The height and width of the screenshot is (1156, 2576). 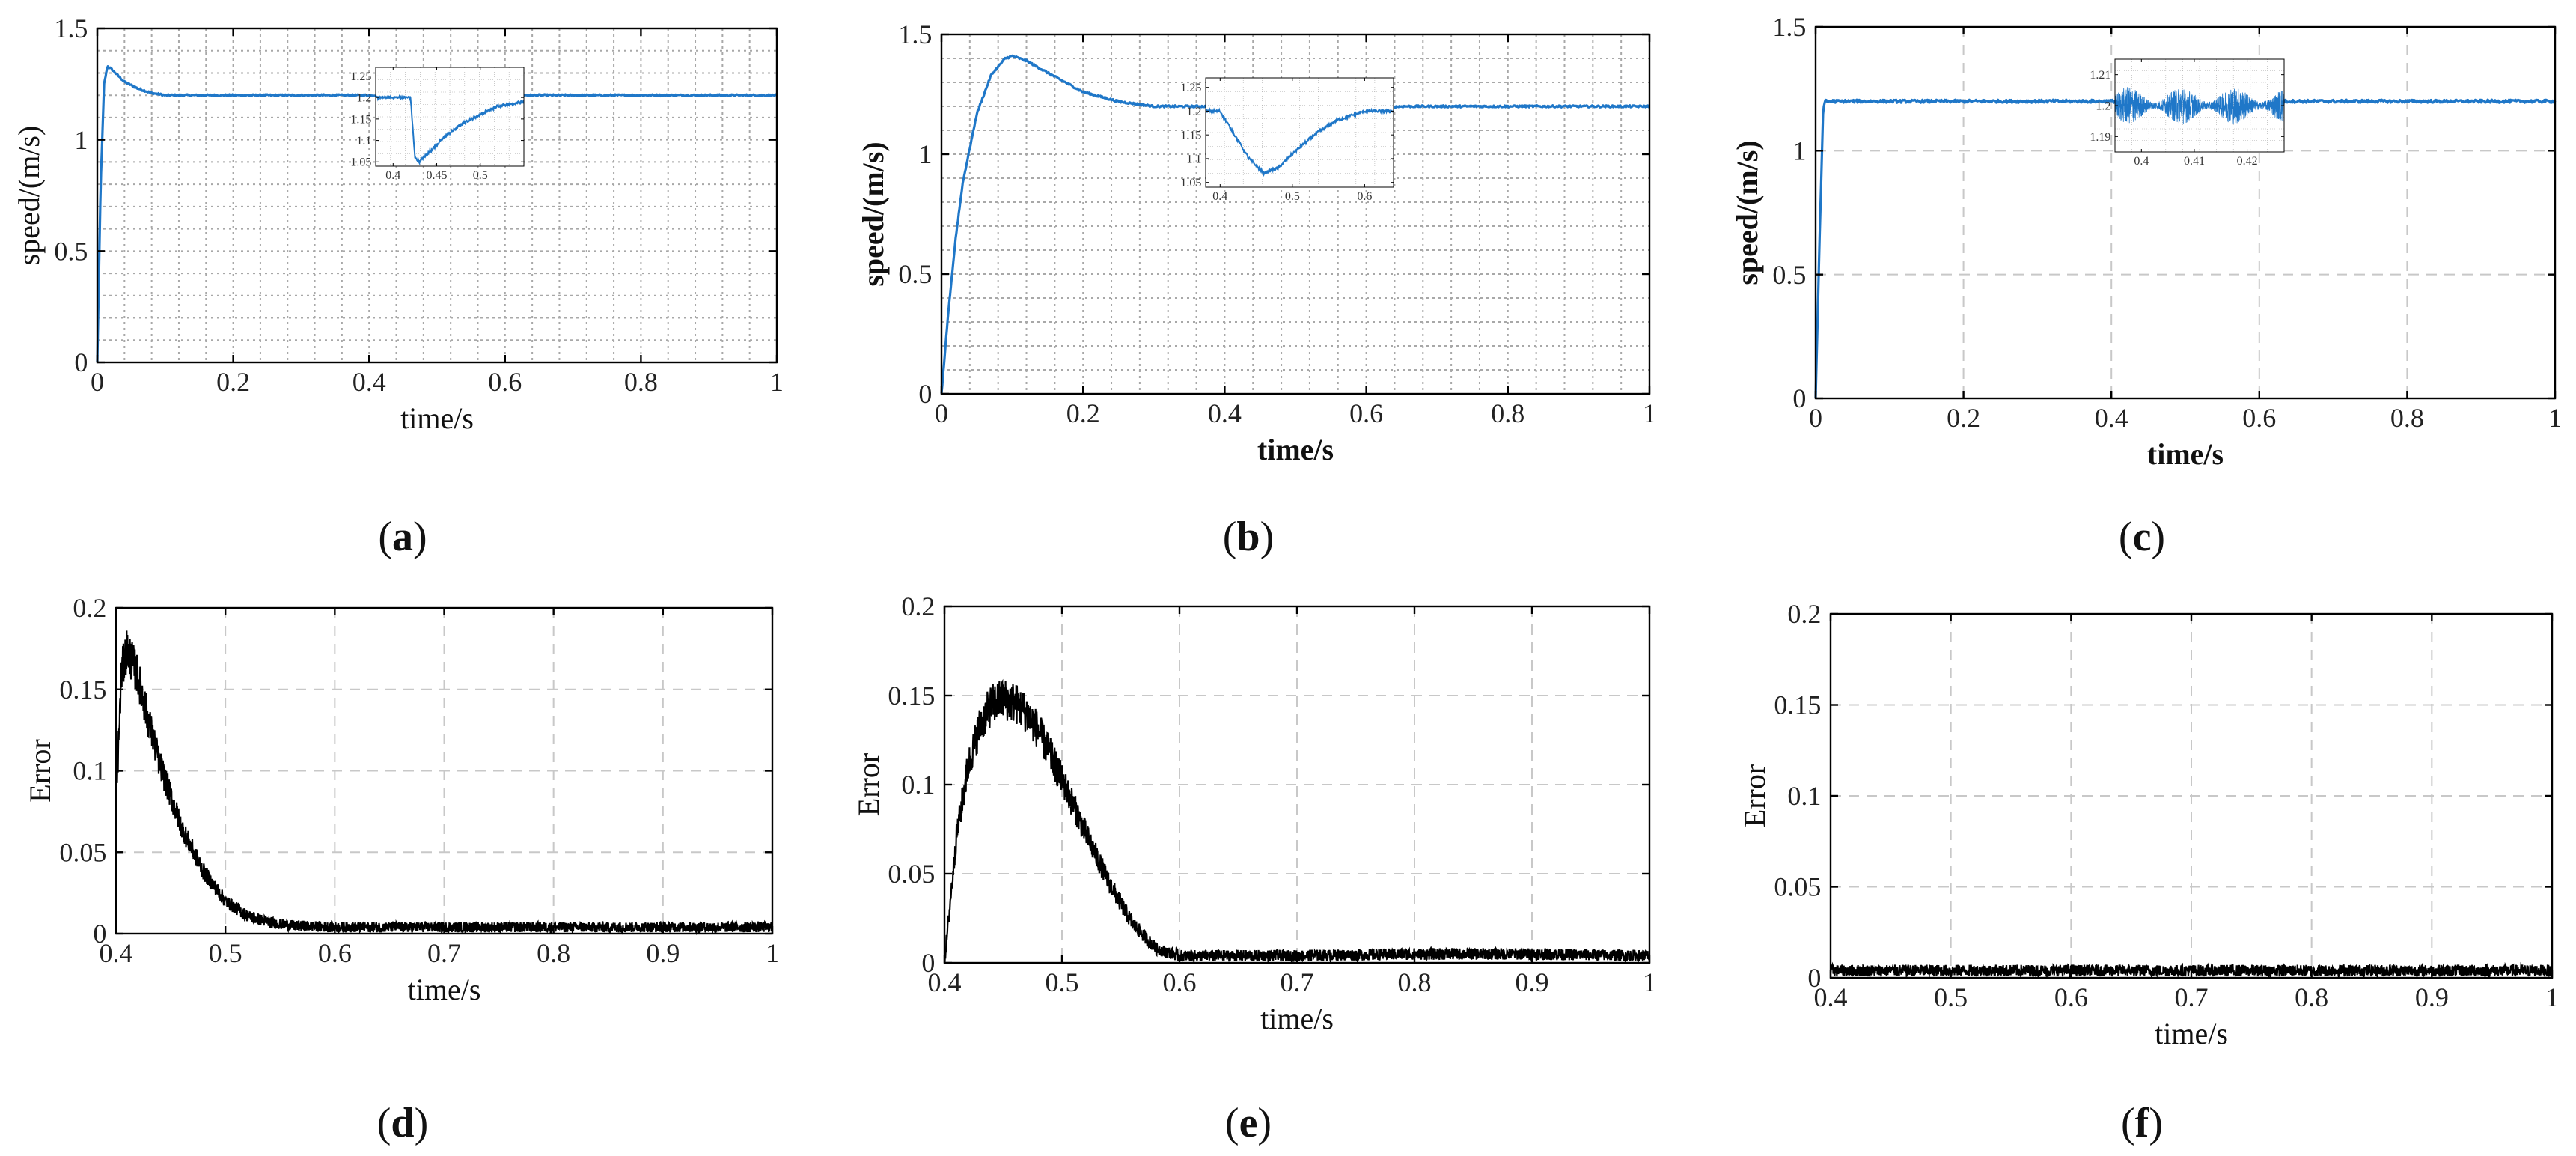 I want to click on inset-b: 0.4 0.5 0.6 1.05 1.1 1.15 1.2 1.25, so click(x=1287, y=140).